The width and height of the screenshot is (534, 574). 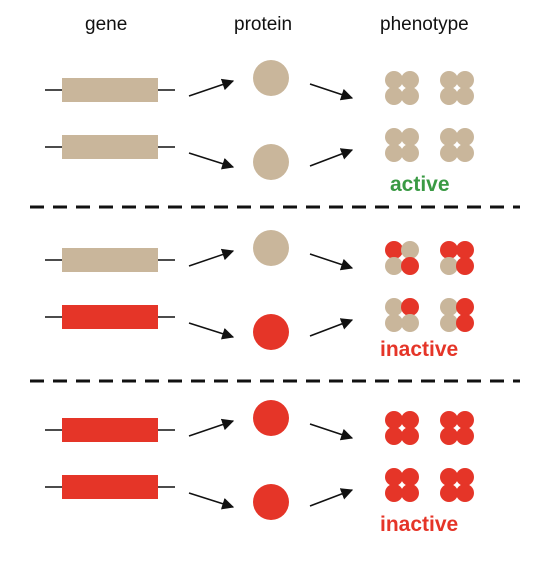 I want to click on panel-1-status: active, so click(x=420, y=184).